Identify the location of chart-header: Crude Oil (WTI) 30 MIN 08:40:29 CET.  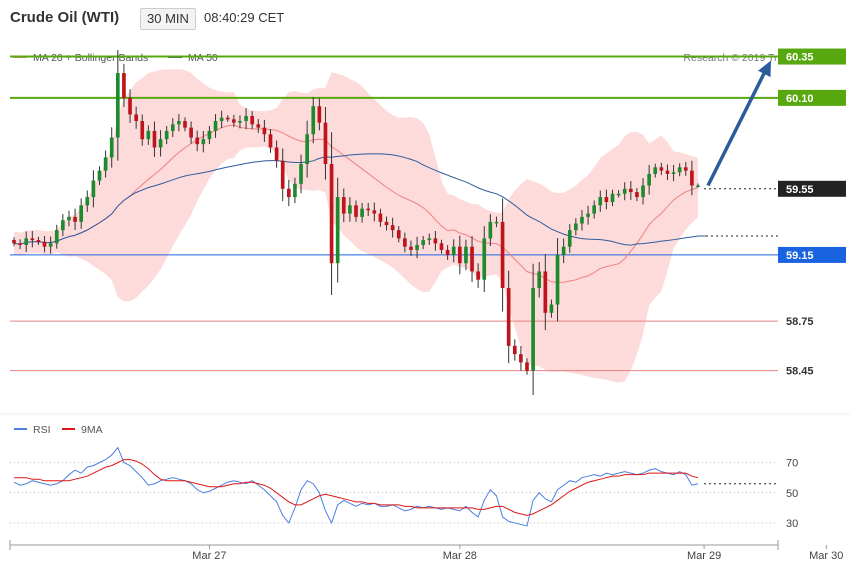
(425, 19).